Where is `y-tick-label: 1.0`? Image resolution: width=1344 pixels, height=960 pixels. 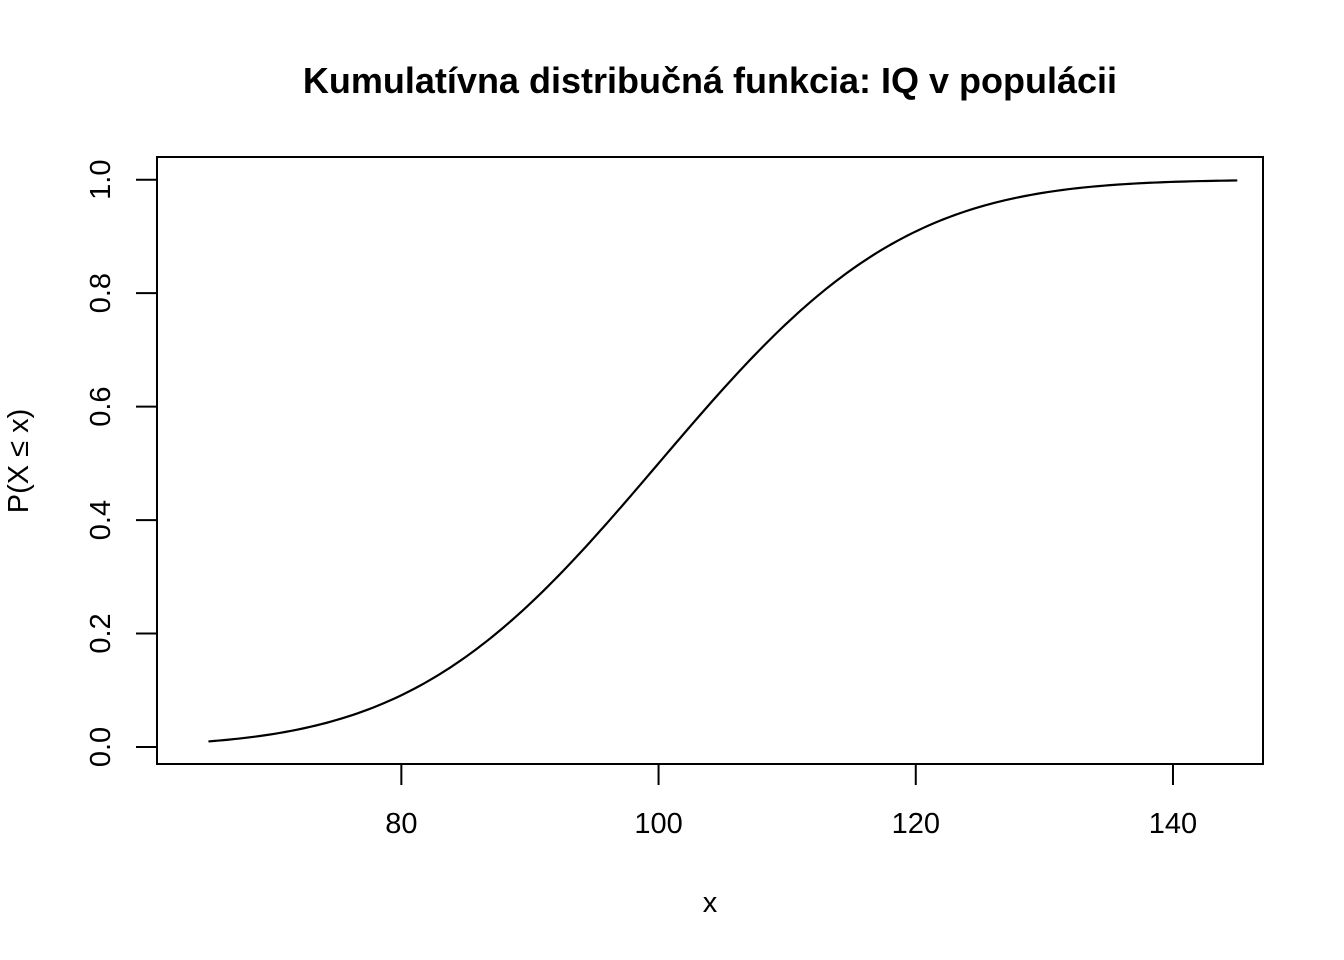 y-tick-label: 1.0 is located at coordinates (101, 180).